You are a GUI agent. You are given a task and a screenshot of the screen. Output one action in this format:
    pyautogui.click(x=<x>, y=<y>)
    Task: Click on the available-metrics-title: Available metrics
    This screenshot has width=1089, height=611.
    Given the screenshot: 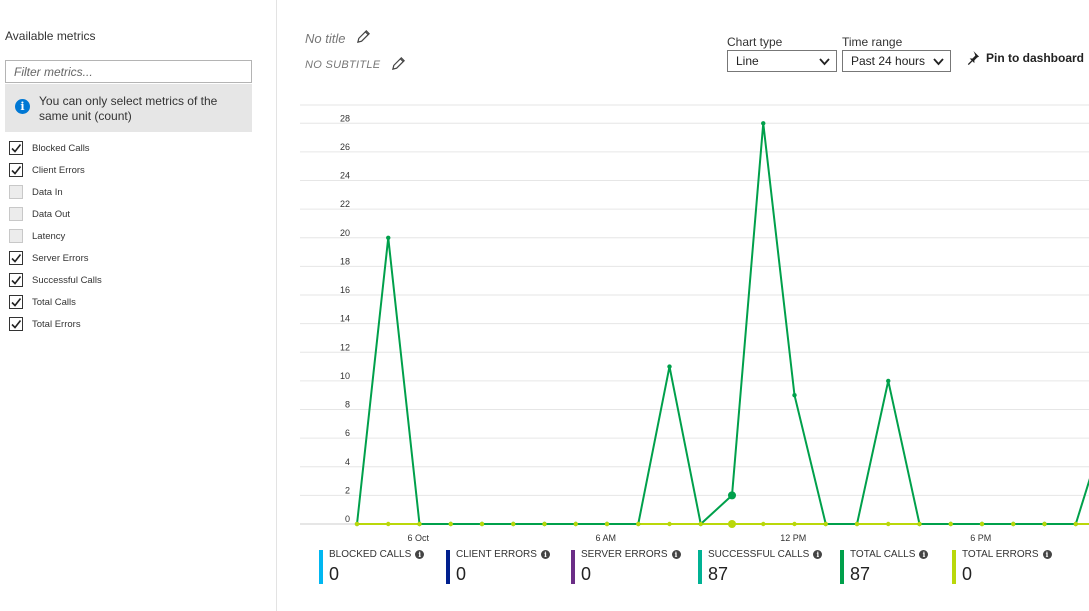 What is the action you would take?
    pyautogui.click(x=50, y=36)
    